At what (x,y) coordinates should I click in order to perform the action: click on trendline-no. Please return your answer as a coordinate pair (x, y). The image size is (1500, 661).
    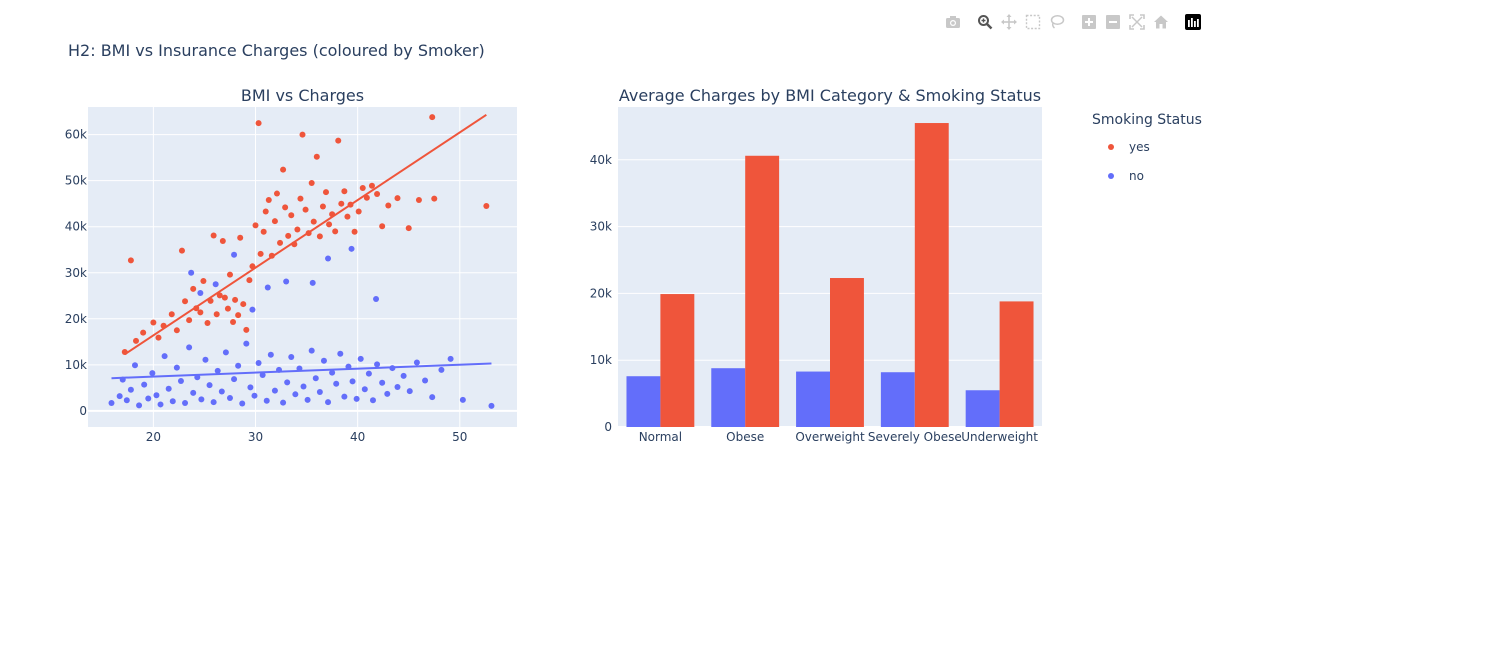
    Looking at the image, I should click on (301, 371).